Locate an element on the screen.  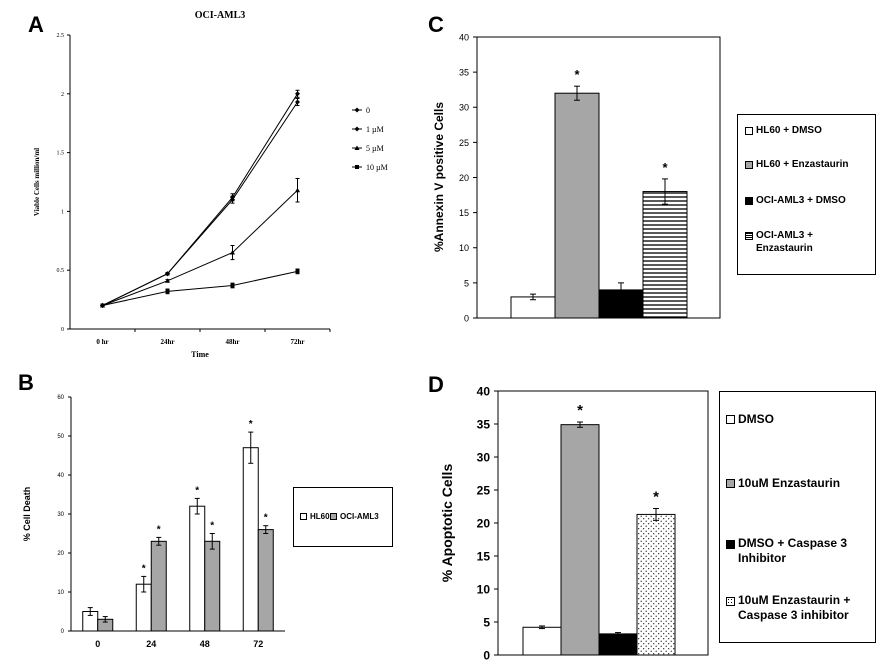
panel-label-b: B is located at coordinates (26, 382).